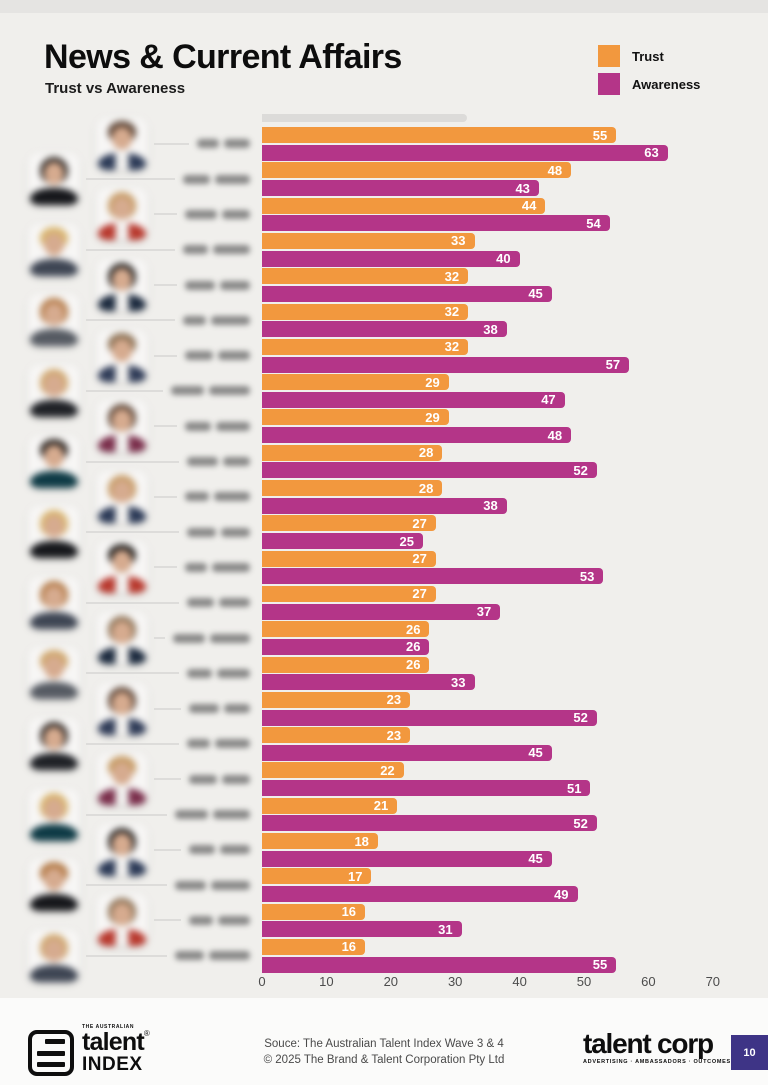 The height and width of the screenshot is (1085, 768). What do you see at coordinates (381, 611) in the screenshot?
I see `awareness-bar: 37` at bounding box center [381, 611].